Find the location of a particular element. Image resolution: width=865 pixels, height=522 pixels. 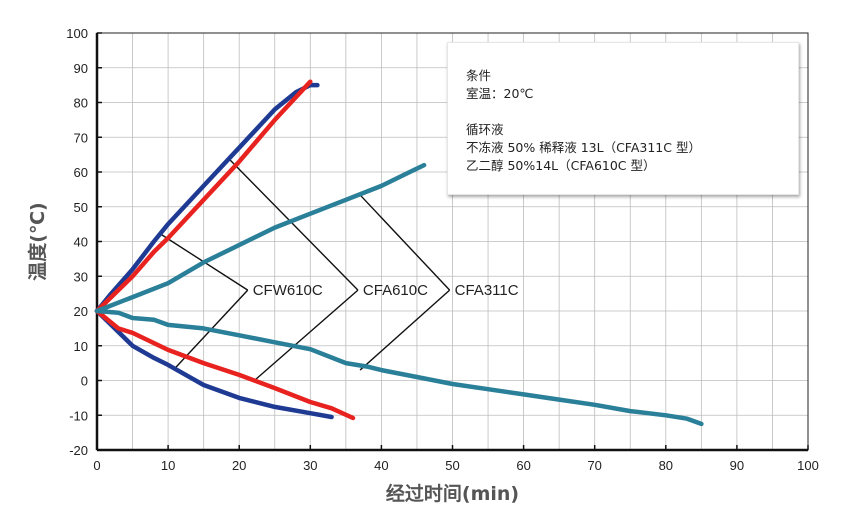

note-line: 乙二醇 50%14L（CFA610C 型） is located at coordinates (561, 165).